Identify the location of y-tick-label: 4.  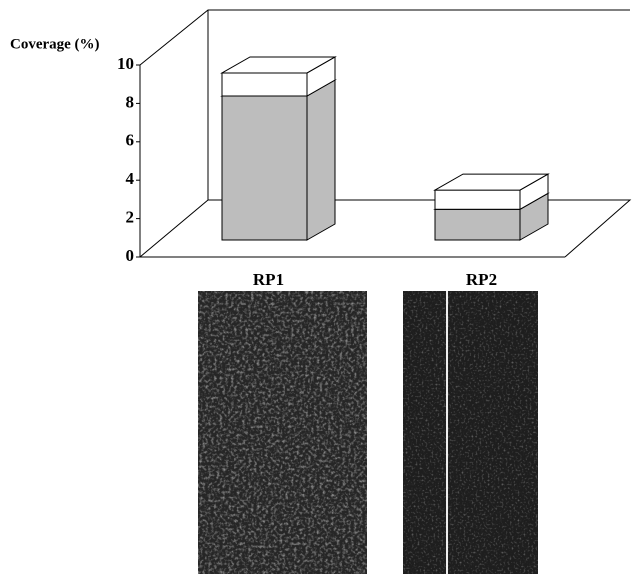
(130, 178).